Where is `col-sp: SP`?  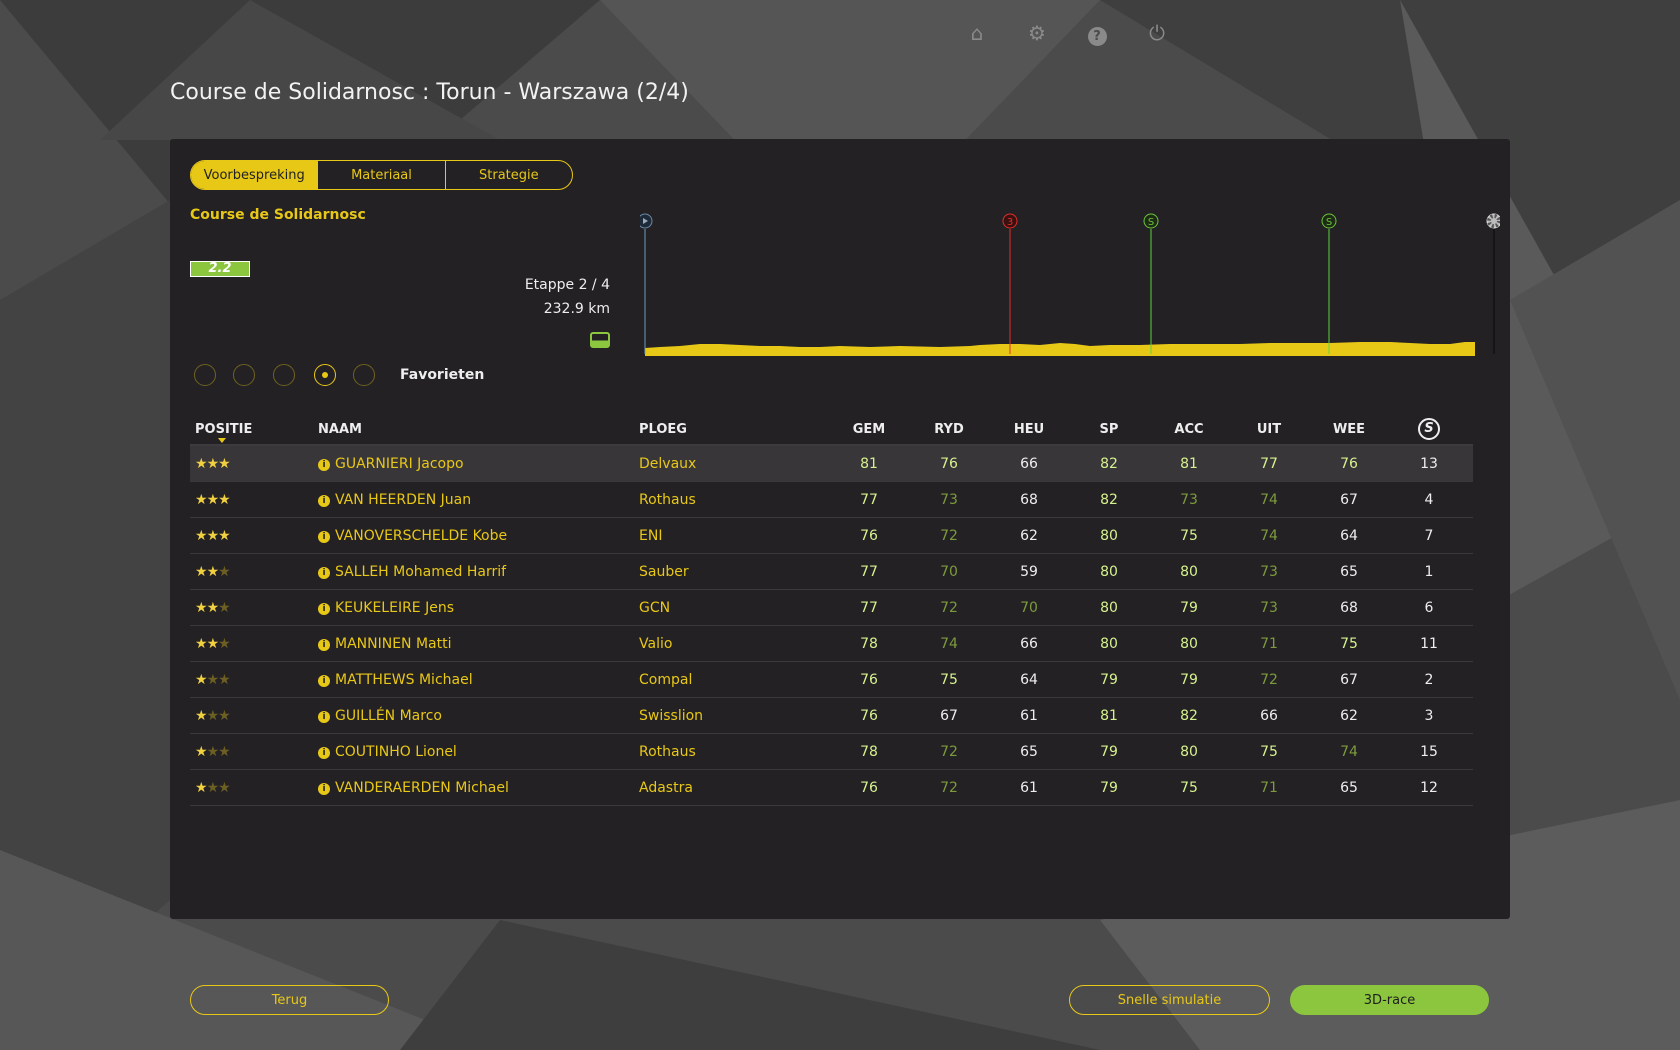
col-sp: SP is located at coordinates (1109, 429).